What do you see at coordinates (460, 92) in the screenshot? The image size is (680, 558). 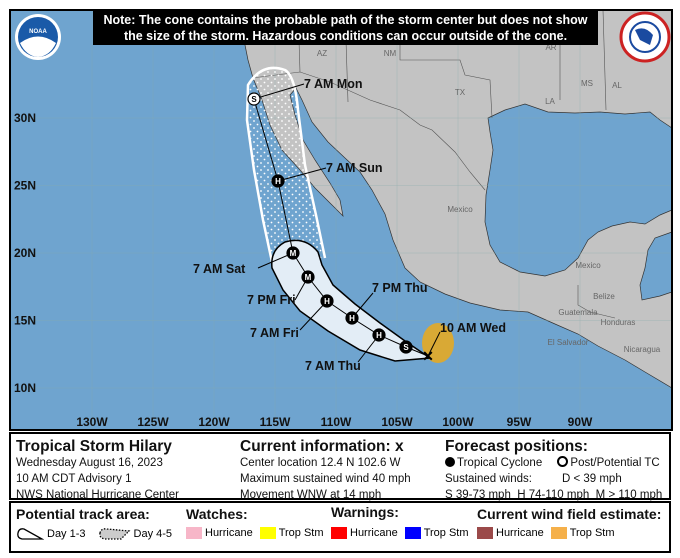 I see `place-label: TX` at bounding box center [460, 92].